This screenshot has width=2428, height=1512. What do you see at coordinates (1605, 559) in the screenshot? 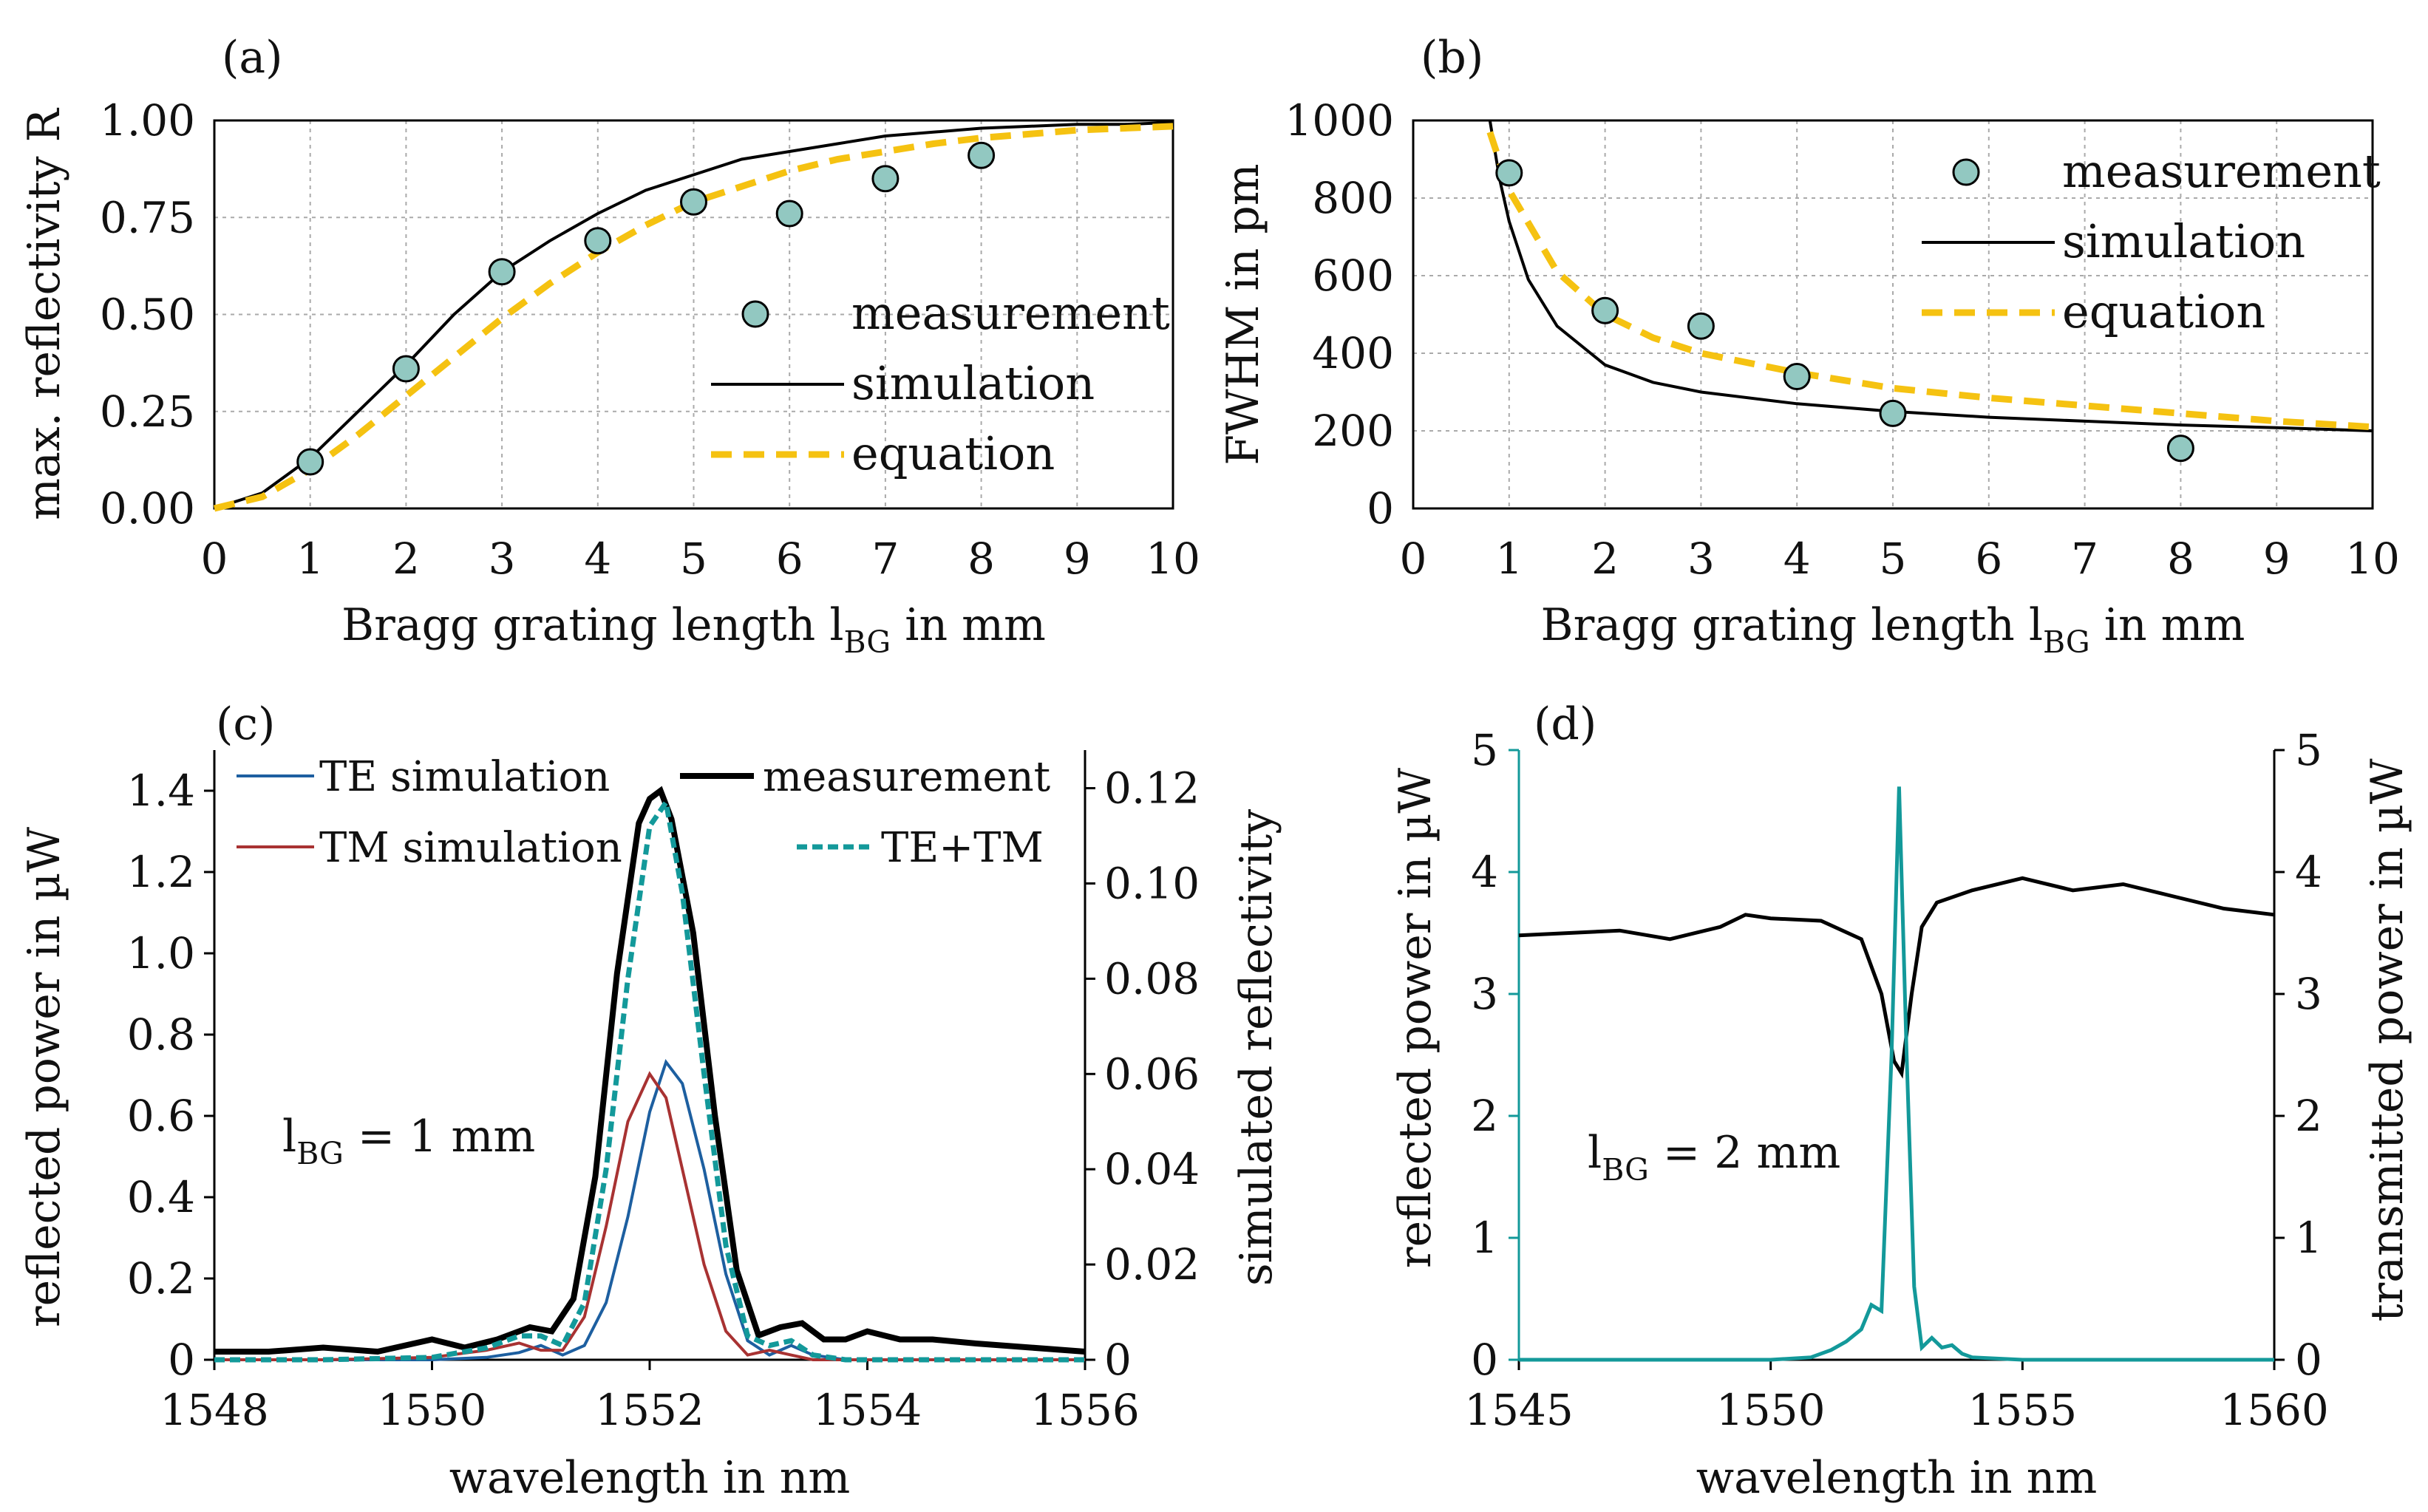
I see `x-tick-label: 2` at bounding box center [1605, 559].